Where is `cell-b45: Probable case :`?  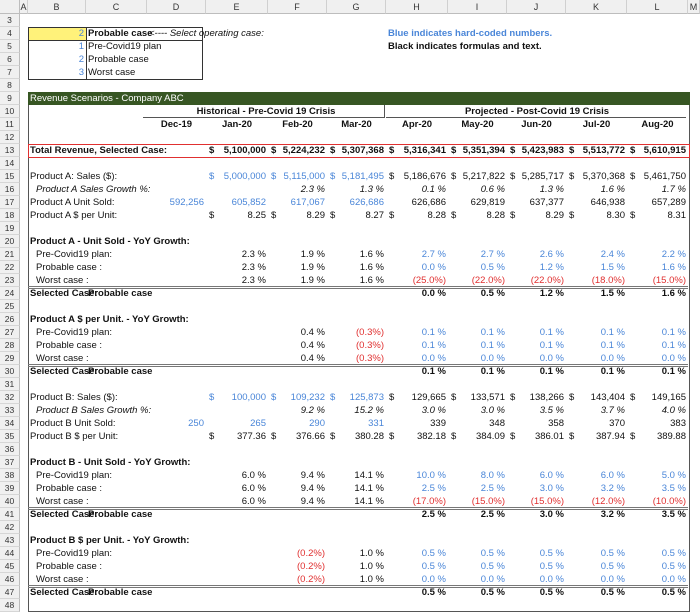 cell-b45: Probable case : is located at coordinates (69, 566).